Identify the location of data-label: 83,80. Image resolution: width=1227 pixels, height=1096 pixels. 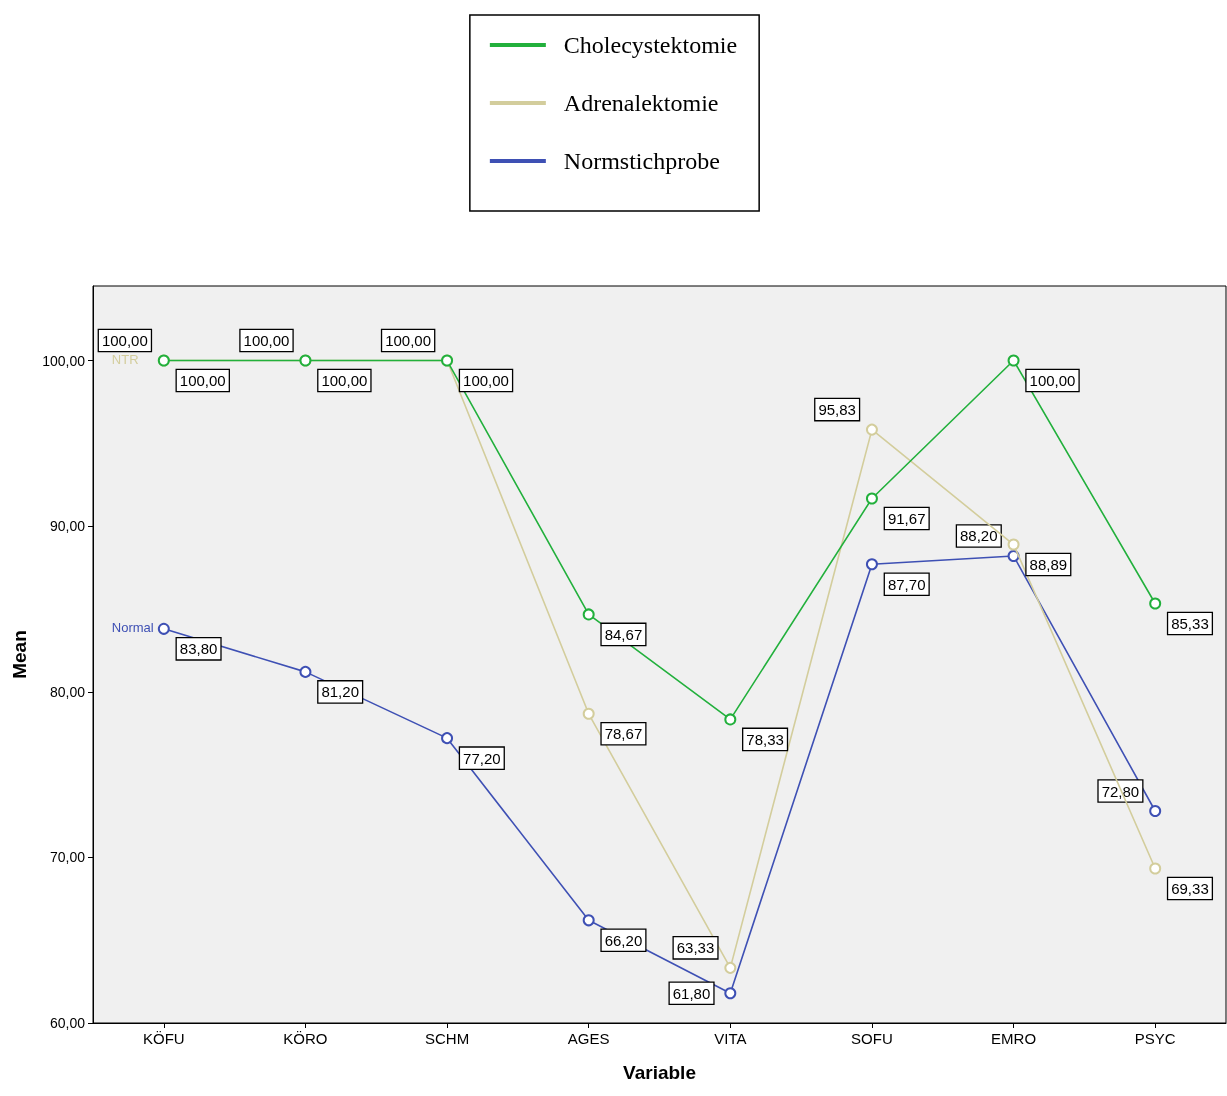
(198, 649).